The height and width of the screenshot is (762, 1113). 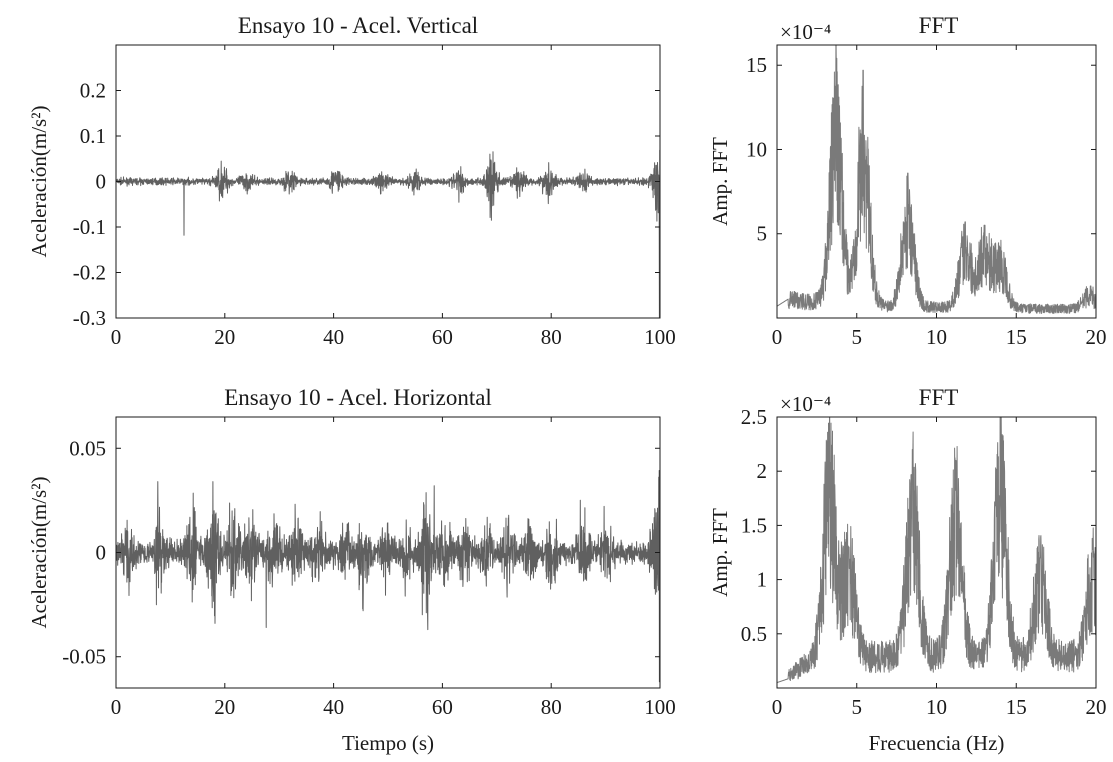 What do you see at coordinates (84, 657) in the screenshot?
I see `y-tick-label: -0.05` at bounding box center [84, 657].